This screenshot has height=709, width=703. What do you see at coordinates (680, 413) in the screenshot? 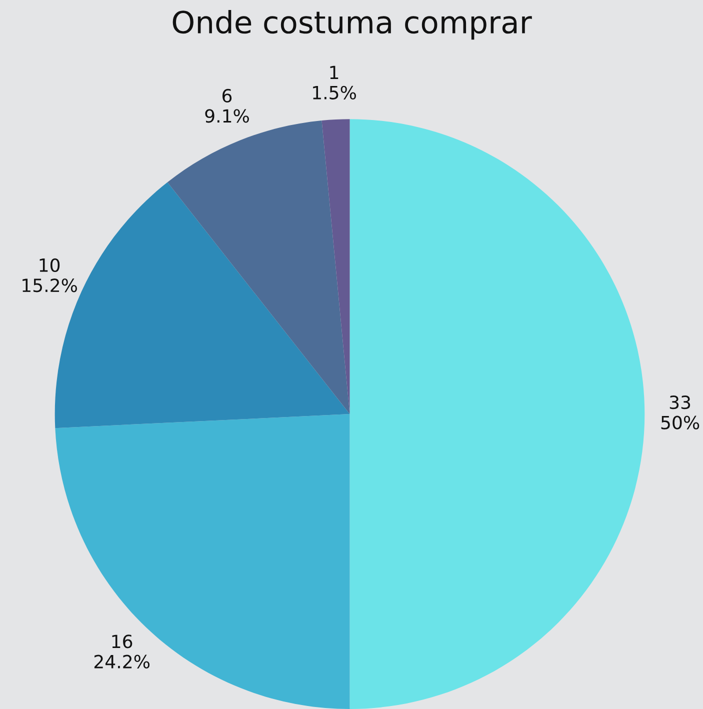
I see `data-label: 33 50%` at bounding box center [680, 413].